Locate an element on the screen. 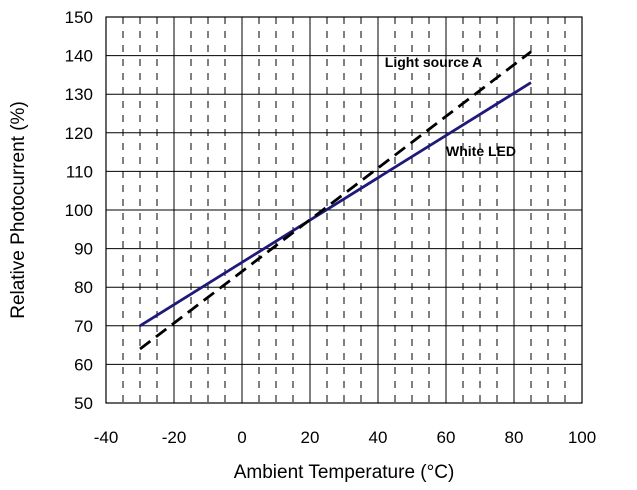 The image size is (637, 490). y-tick-label: 110 is located at coordinates (79, 171).